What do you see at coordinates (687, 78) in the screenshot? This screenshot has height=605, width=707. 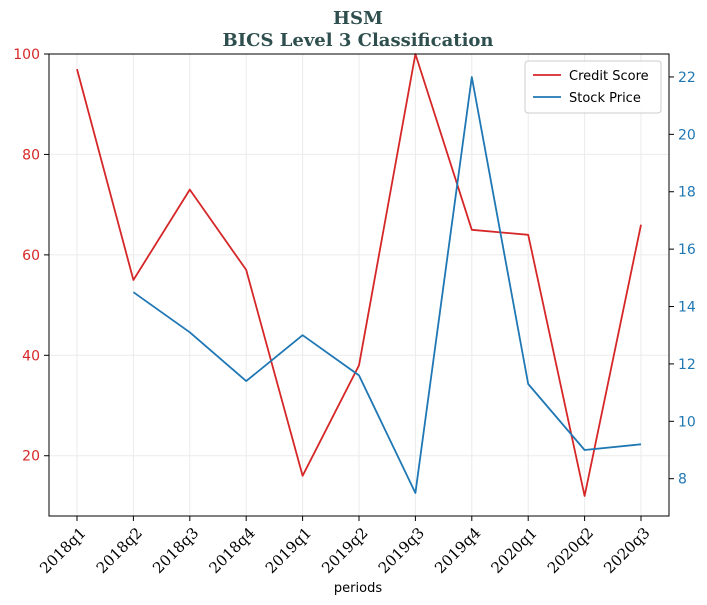 I see `y-right-tick-label: 22` at bounding box center [687, 78].